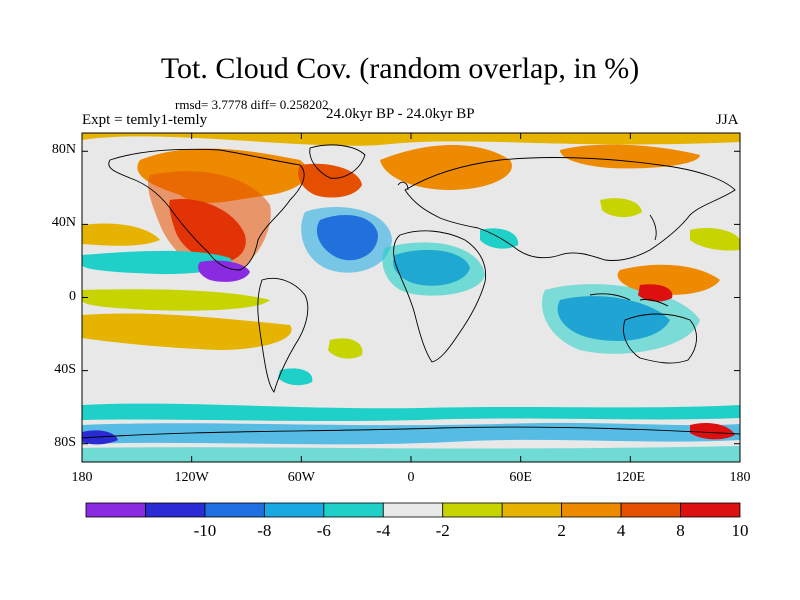 The width and height of the screenshot is (800, 600). What do you see at coordinates (442, 530) in the screenshot?
I see `colorbar-label: -2` at bounding box center [442, 530].